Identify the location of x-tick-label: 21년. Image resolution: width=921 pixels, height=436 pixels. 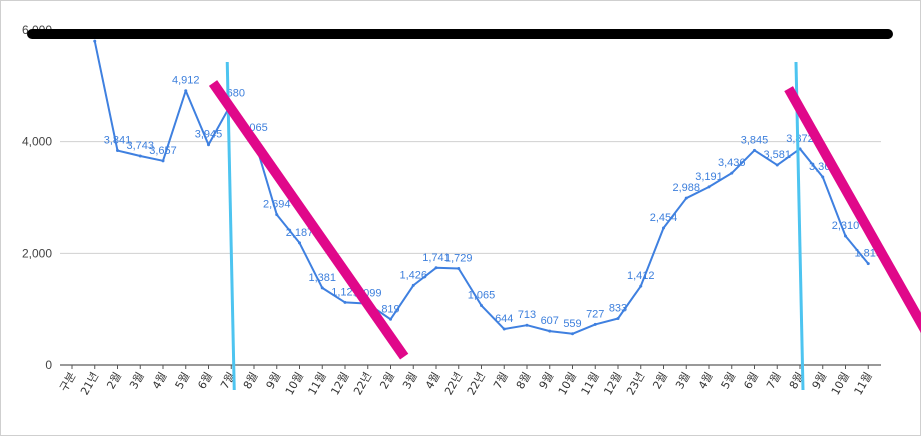
(89, 383).